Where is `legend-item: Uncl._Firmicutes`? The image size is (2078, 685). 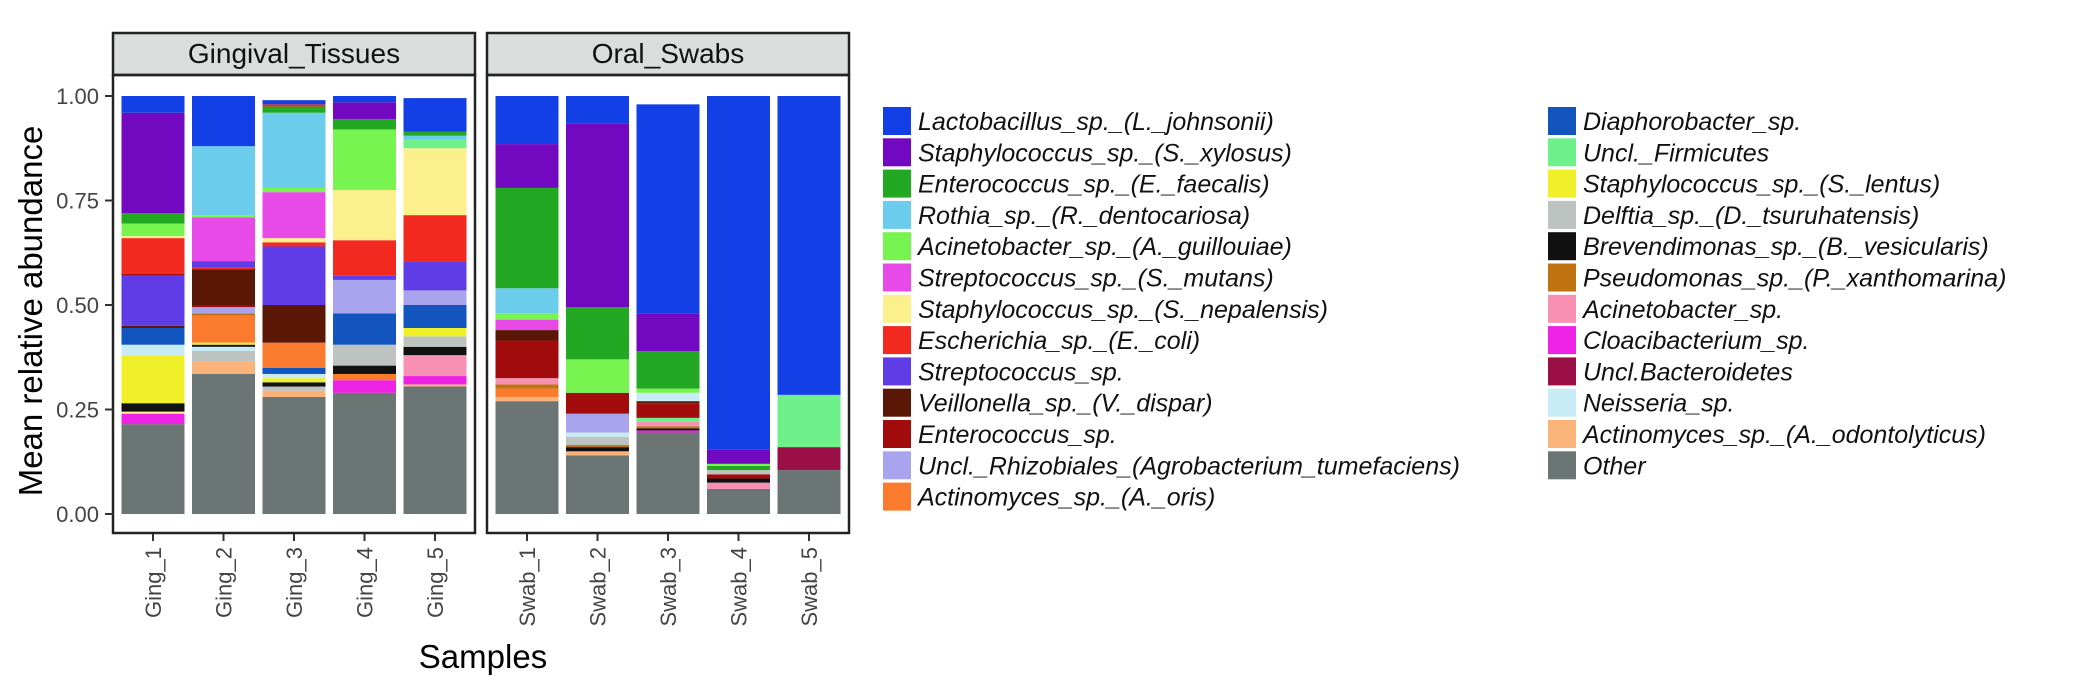 legend-item: Uncl._Firmicutes is located at coordinates (1658, 152).